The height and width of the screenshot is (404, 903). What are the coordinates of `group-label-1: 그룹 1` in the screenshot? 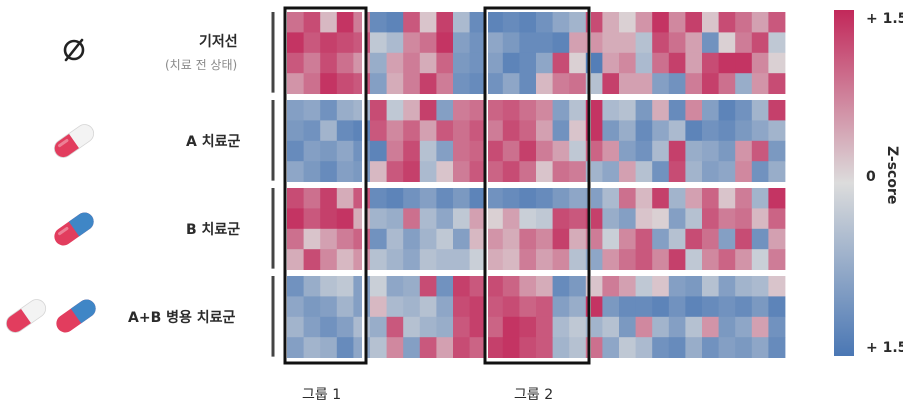 It's located at (322, 395).